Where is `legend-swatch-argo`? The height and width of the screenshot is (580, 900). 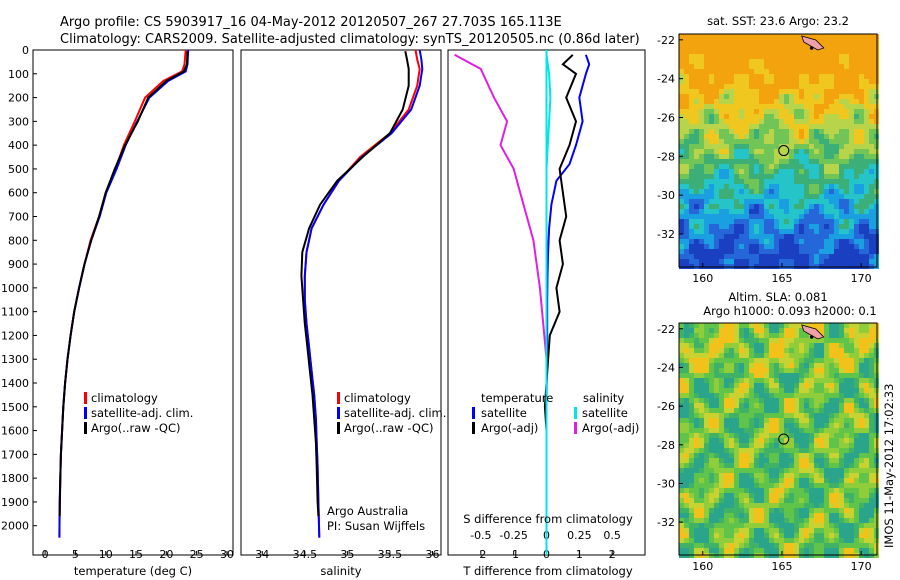 legend-swatch-argo is located at coordinates (85, 428).